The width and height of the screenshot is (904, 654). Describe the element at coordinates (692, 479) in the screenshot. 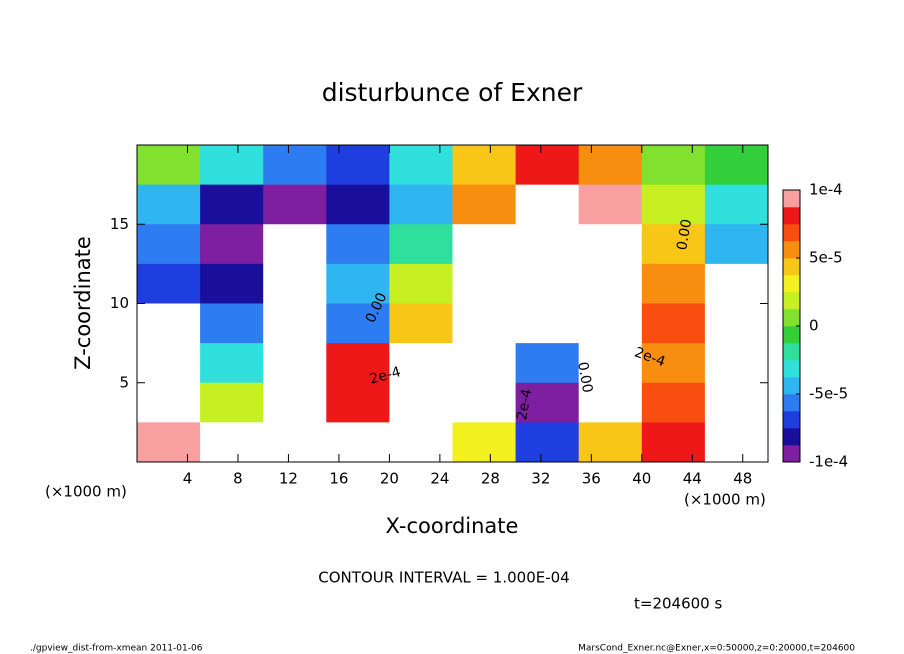

I see `x-tick-label: 44` at that location.